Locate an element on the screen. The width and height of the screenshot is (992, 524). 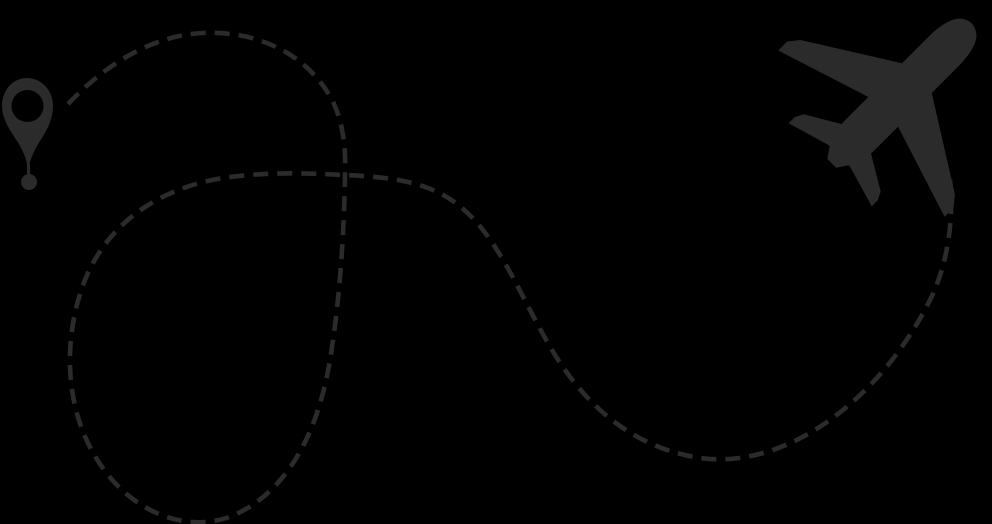
airplane-icon is located at coordinates (877, 117).